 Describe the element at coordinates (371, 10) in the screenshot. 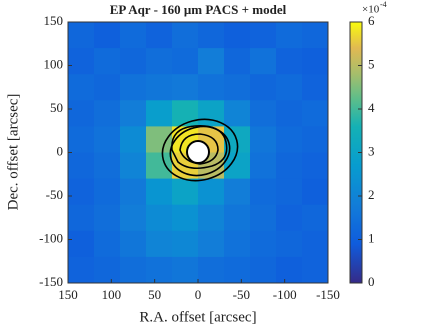

I see `colorbar-multiplier: ×10` at that location.